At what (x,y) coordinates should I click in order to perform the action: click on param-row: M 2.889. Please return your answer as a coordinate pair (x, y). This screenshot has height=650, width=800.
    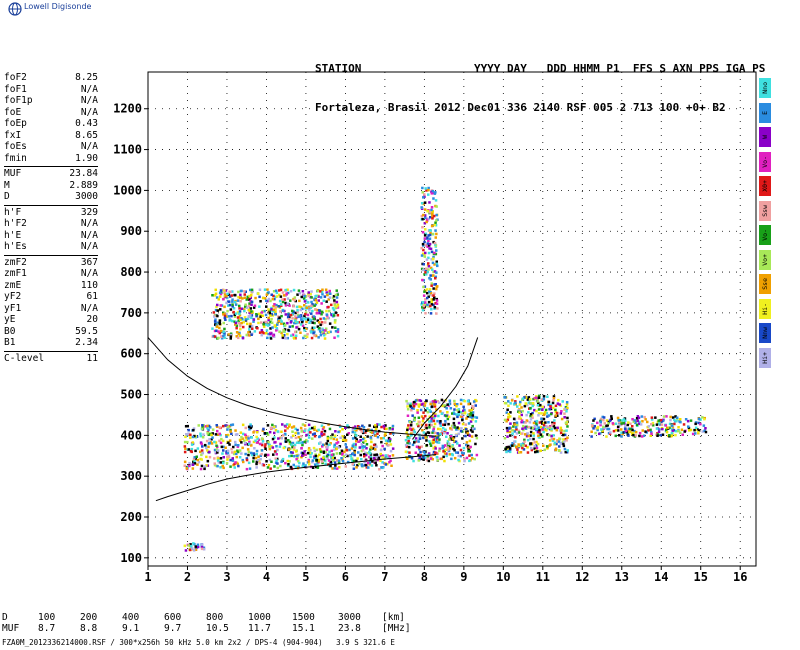
    Looking at the image, I should click on (51, 186).